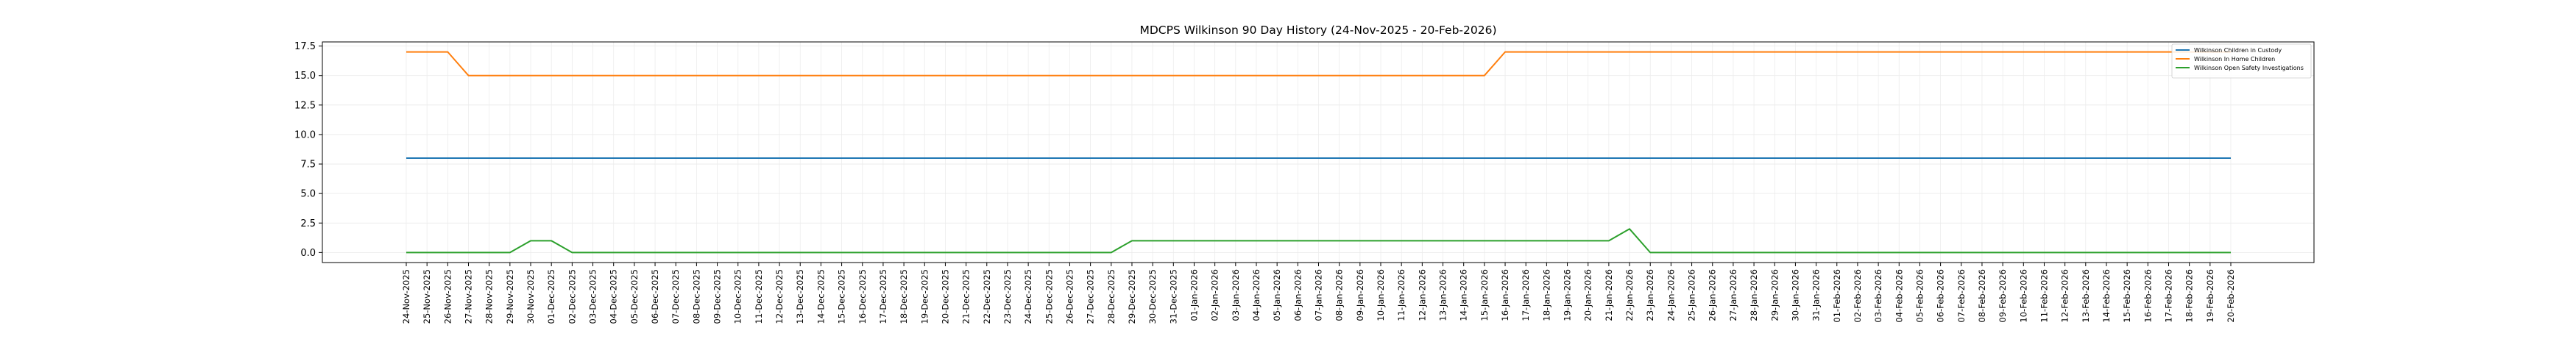 This screenshot has width=2576, height=353. Describe the element at coordinates (305, 105) in the screenshot. I see `y-tick-label: 12.5` at that location.